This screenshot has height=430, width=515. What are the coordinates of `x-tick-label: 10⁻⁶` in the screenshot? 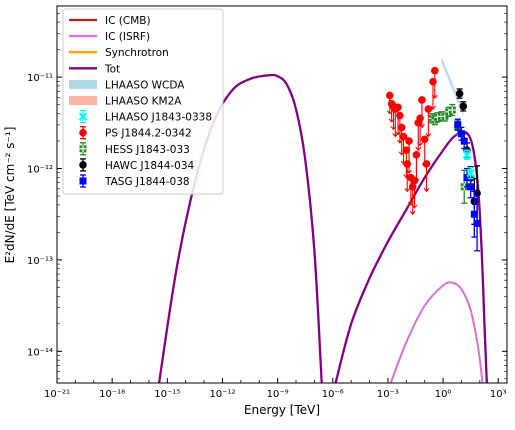 It's located at (333, 394).